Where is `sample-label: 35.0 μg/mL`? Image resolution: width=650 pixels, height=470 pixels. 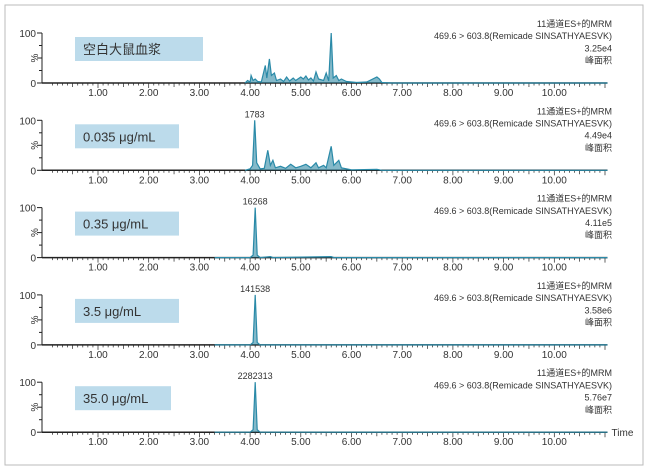
sample-label: 35.0 μg/mL is located at coordinates (115, 398).